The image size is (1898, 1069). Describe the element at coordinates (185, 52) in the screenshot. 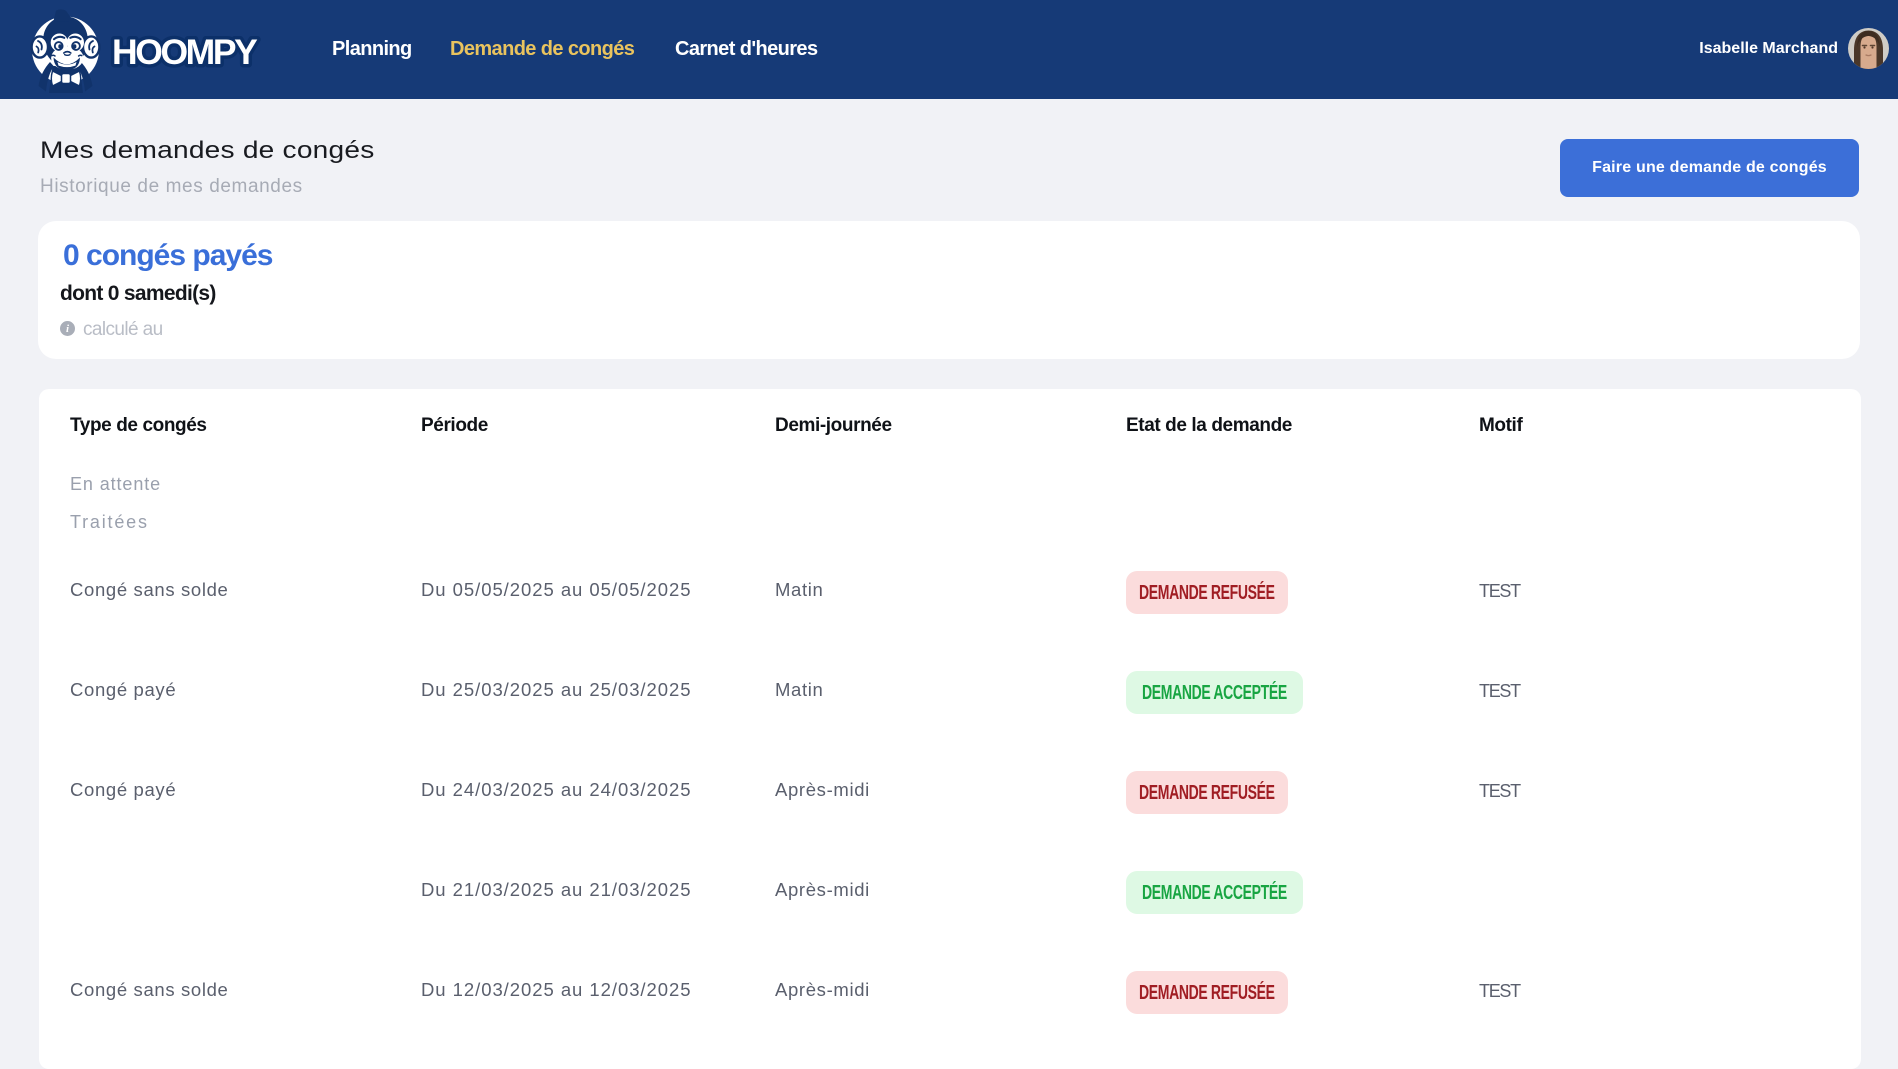

I see `svg-text: HOOMPY` at that location.